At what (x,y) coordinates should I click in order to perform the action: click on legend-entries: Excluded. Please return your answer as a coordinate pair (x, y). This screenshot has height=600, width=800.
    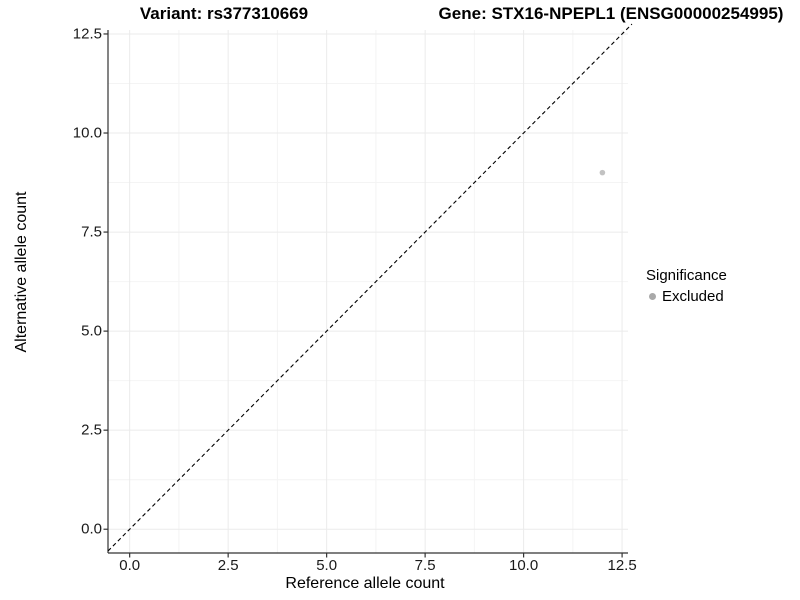
    Looking at the image, I should click on (686, 296).